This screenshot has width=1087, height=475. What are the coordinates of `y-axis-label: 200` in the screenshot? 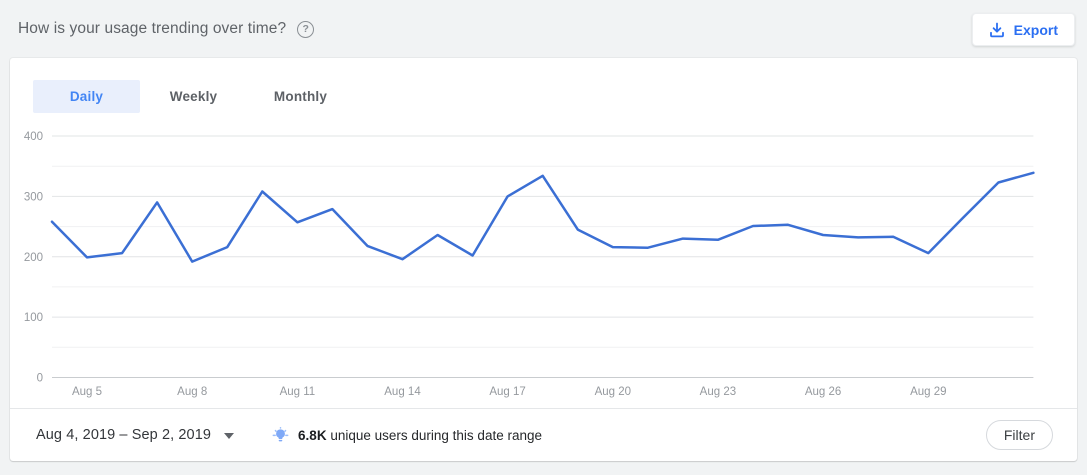 It's located at (33, 258).